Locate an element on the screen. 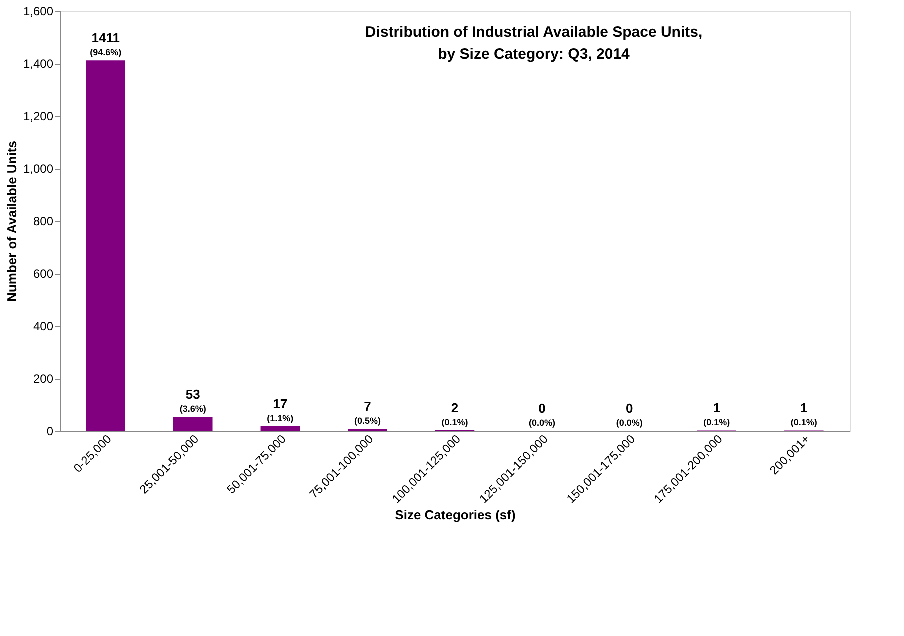 This screenshot has height=636, width=904. y-tick-label: 800 is located at coordinates (43, 221).